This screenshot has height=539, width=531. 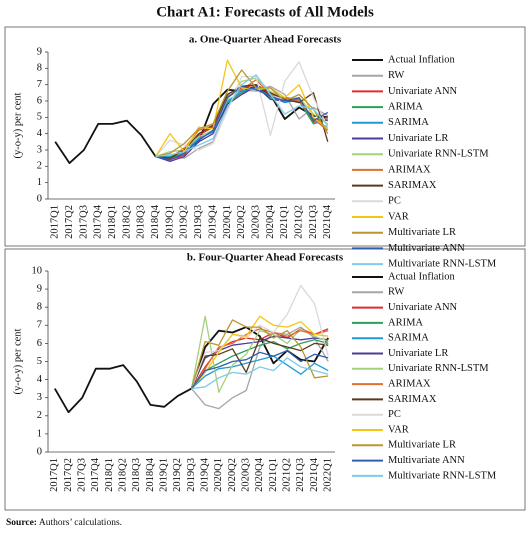 I want to click on y-tick-label: 10, so click(x=37, y=270).